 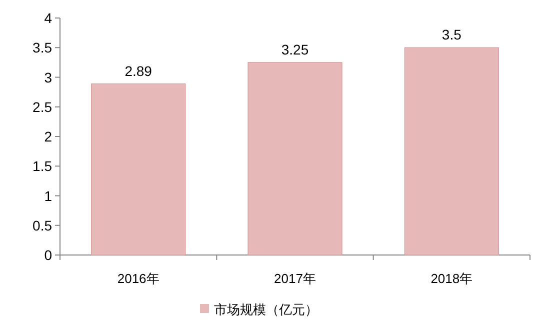 I want to click on y-tick-label: 1, so click(x=48, y=196).